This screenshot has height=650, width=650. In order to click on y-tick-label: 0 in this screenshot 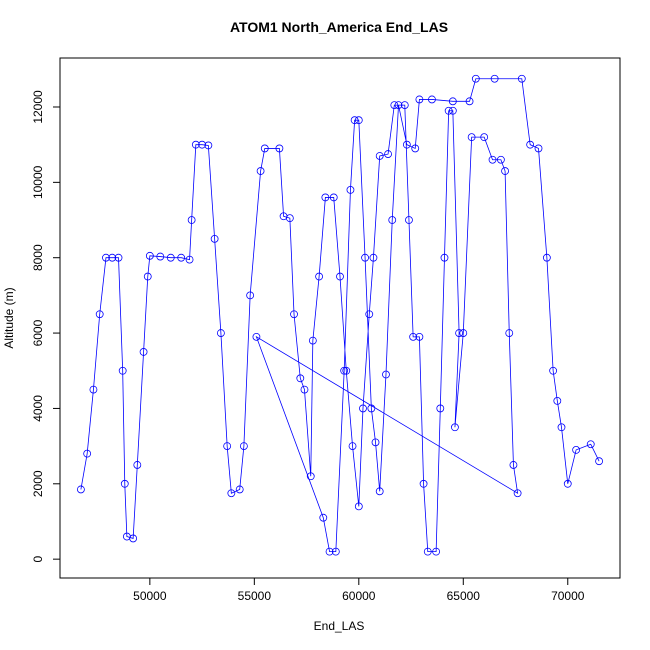, I will do `click(38, 559)`.